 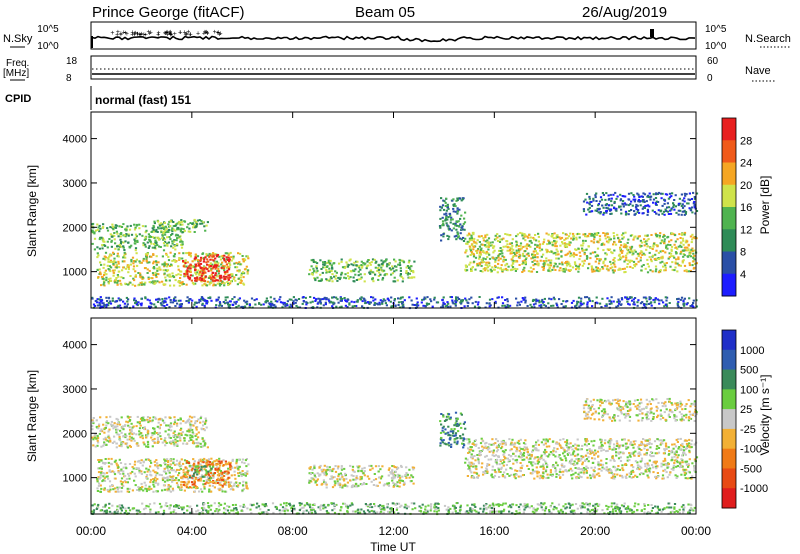 What do you see at coordinates (713, 61) in the screenshot?
I see `nave-tick-top: 60` at bounding box center [713, 61].